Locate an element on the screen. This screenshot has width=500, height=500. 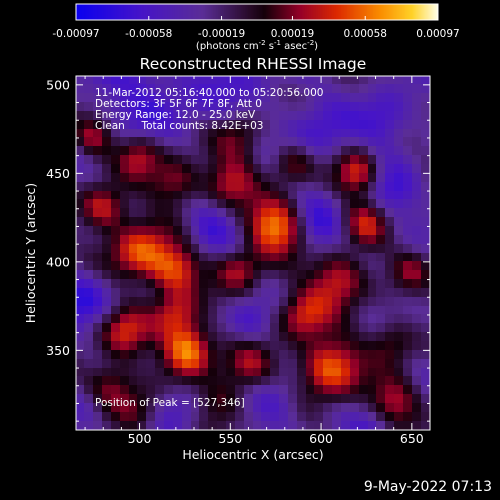
y-axis-label: Heliocentric Y (arcsec) is located at coordinates (30, 253).